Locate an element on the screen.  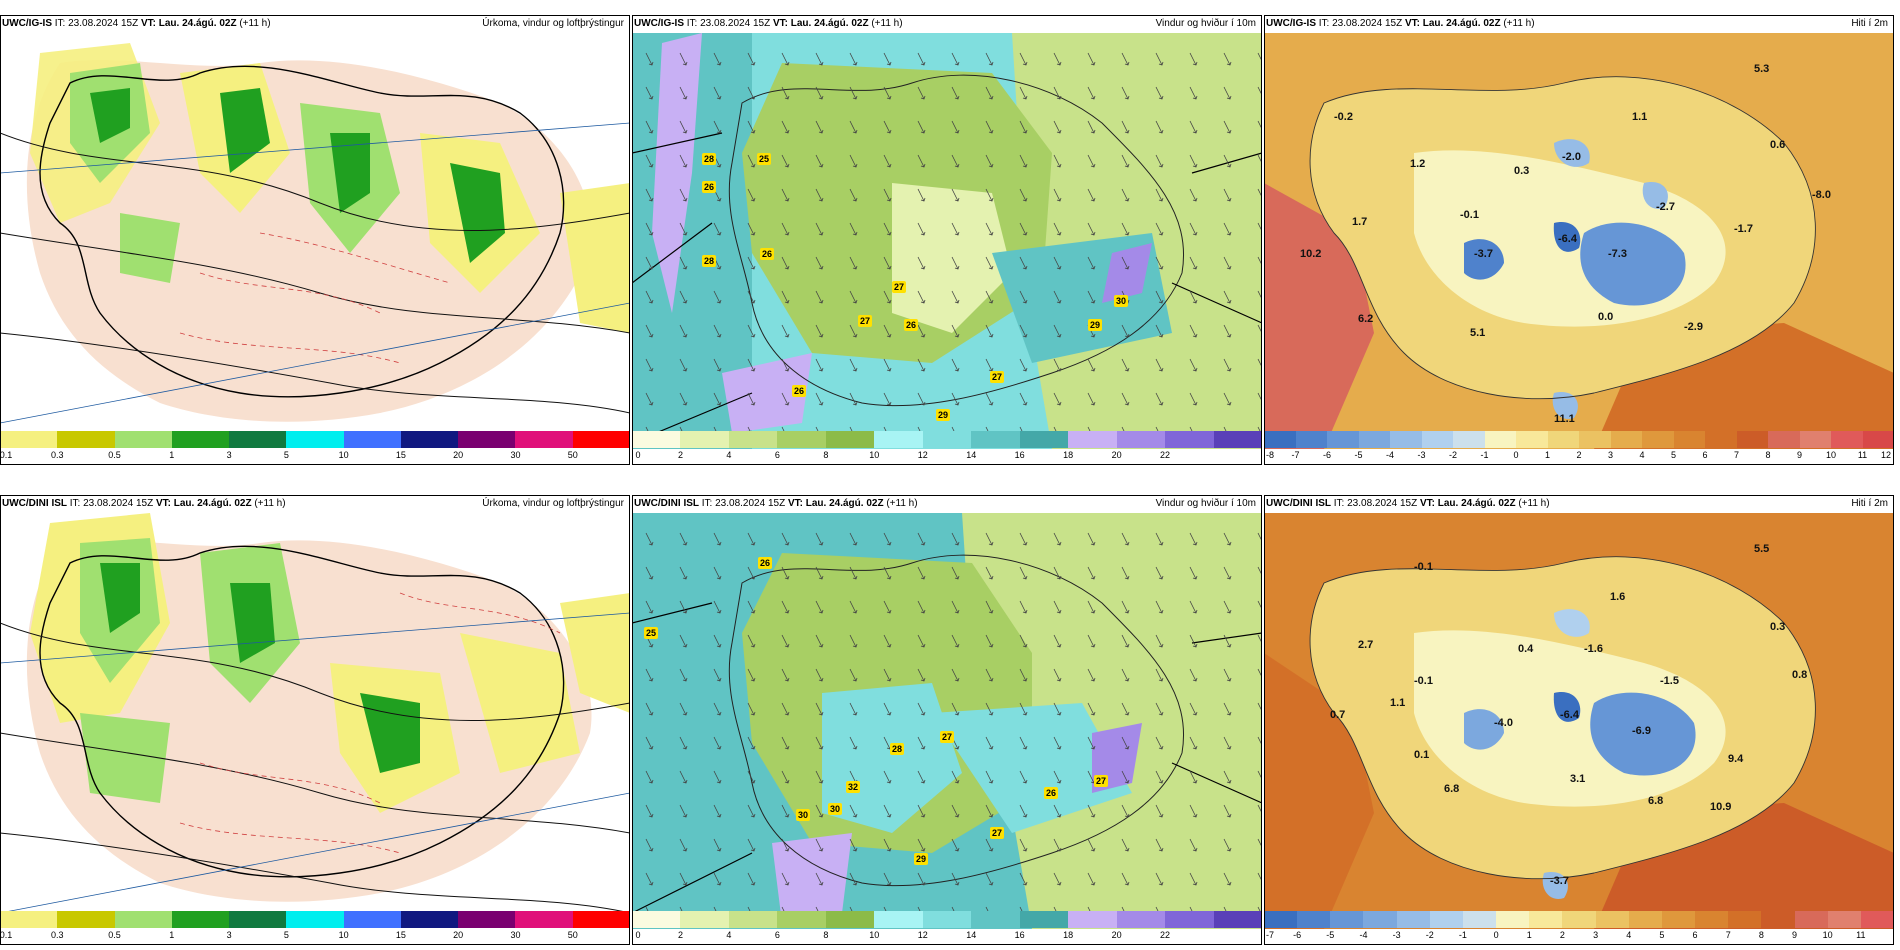
colorbar-tick-label: 1 is located at coordinates (172, 455).